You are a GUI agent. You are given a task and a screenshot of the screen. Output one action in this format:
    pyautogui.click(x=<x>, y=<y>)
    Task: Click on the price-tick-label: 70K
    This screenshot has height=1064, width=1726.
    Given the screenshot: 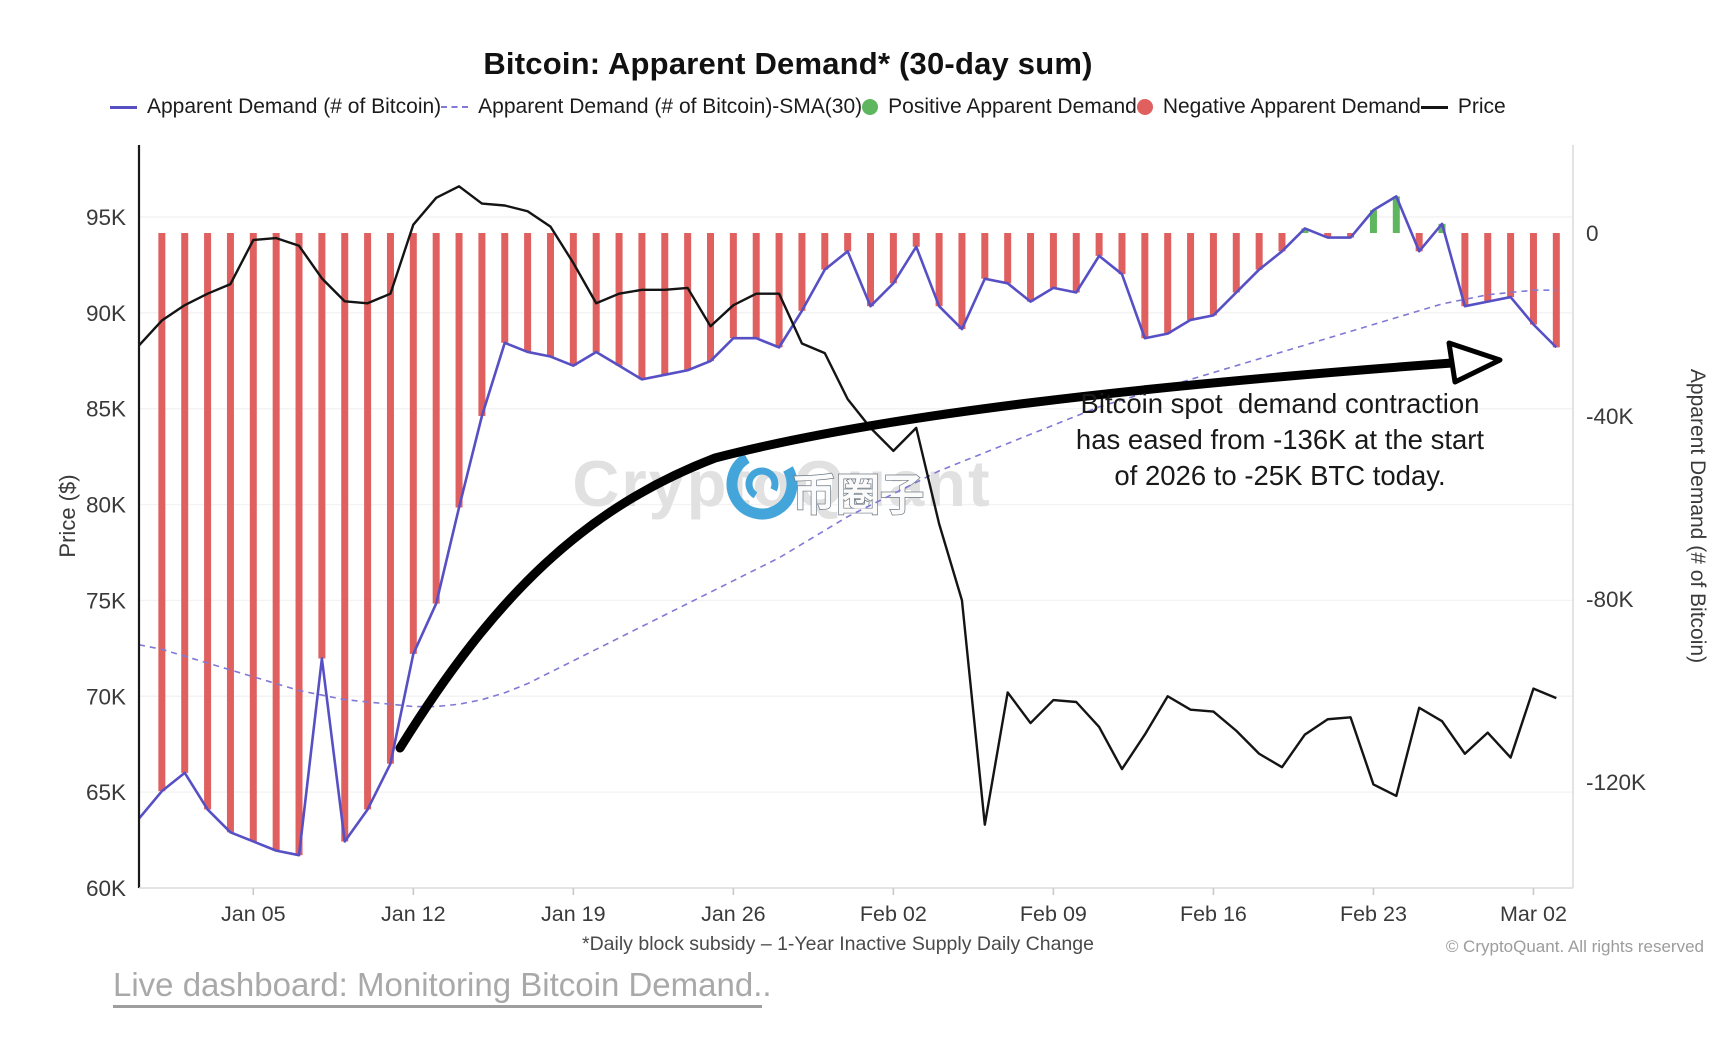 What is the action you would take?
    pyautogui.click(x=106, y=696)
    